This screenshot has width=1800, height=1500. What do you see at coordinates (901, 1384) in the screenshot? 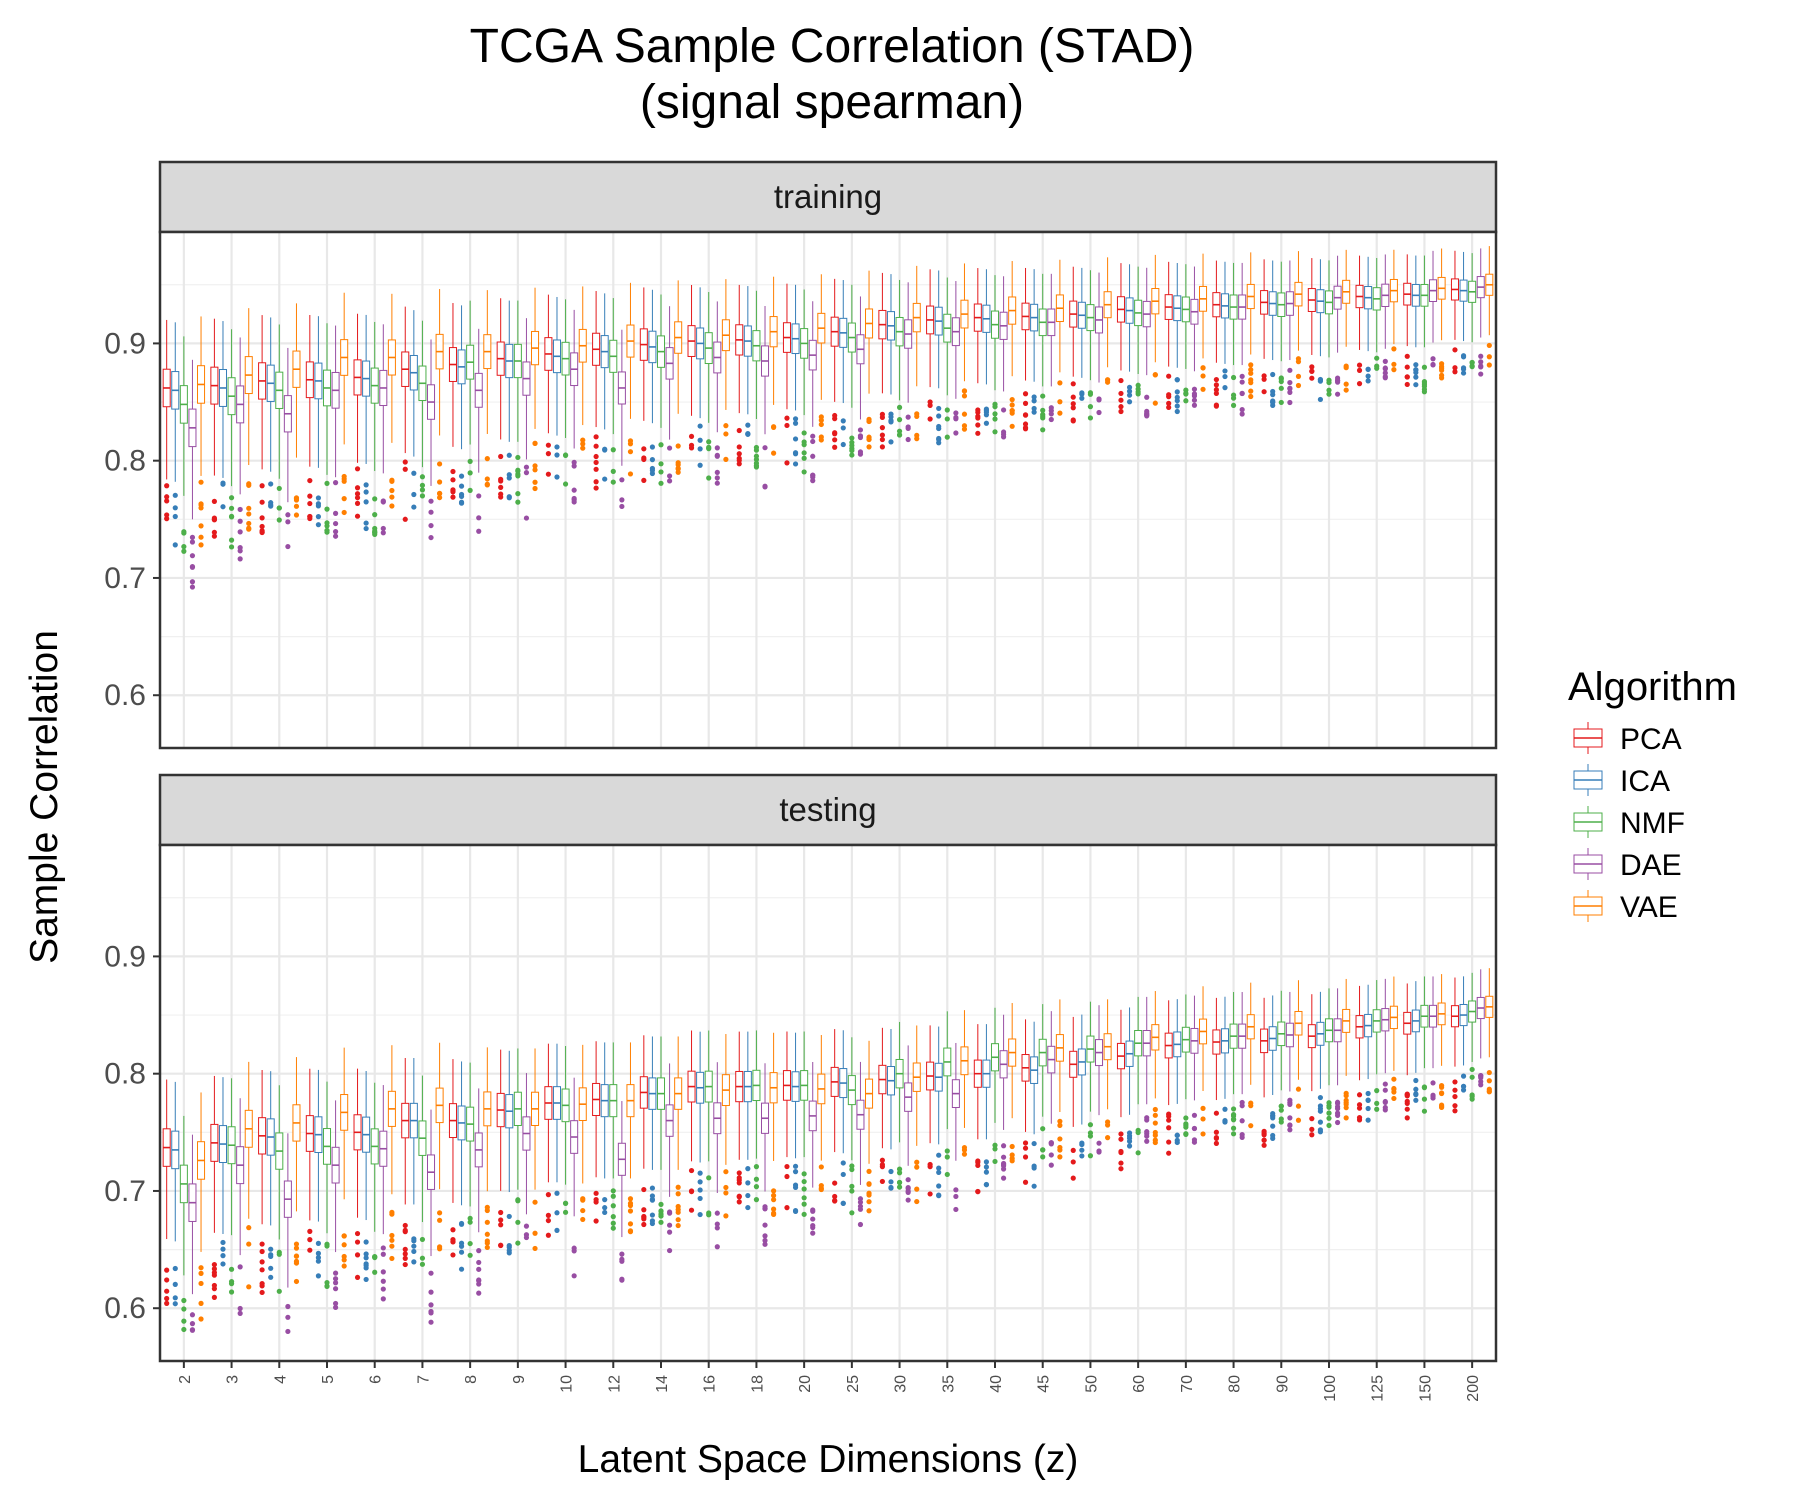
I see `x-tick-label: 30` at bounding box center [901, 1384].